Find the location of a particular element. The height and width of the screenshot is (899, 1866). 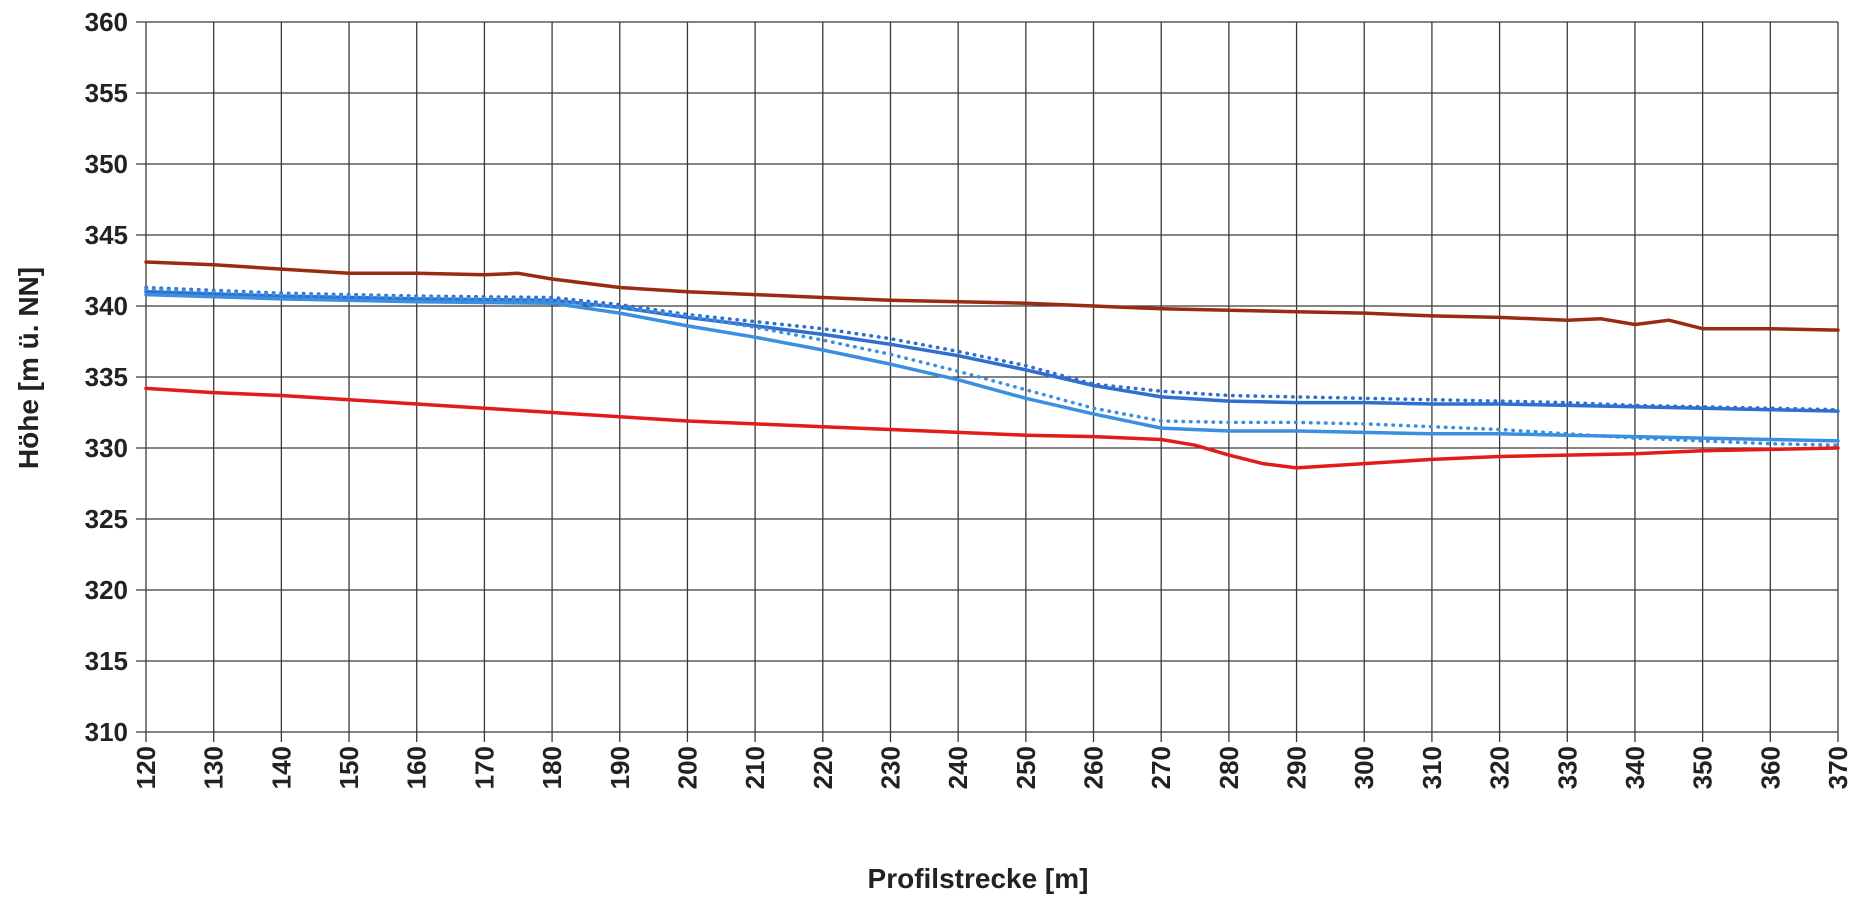

x-tick-label: 160 is located at coordinates (417, 767).